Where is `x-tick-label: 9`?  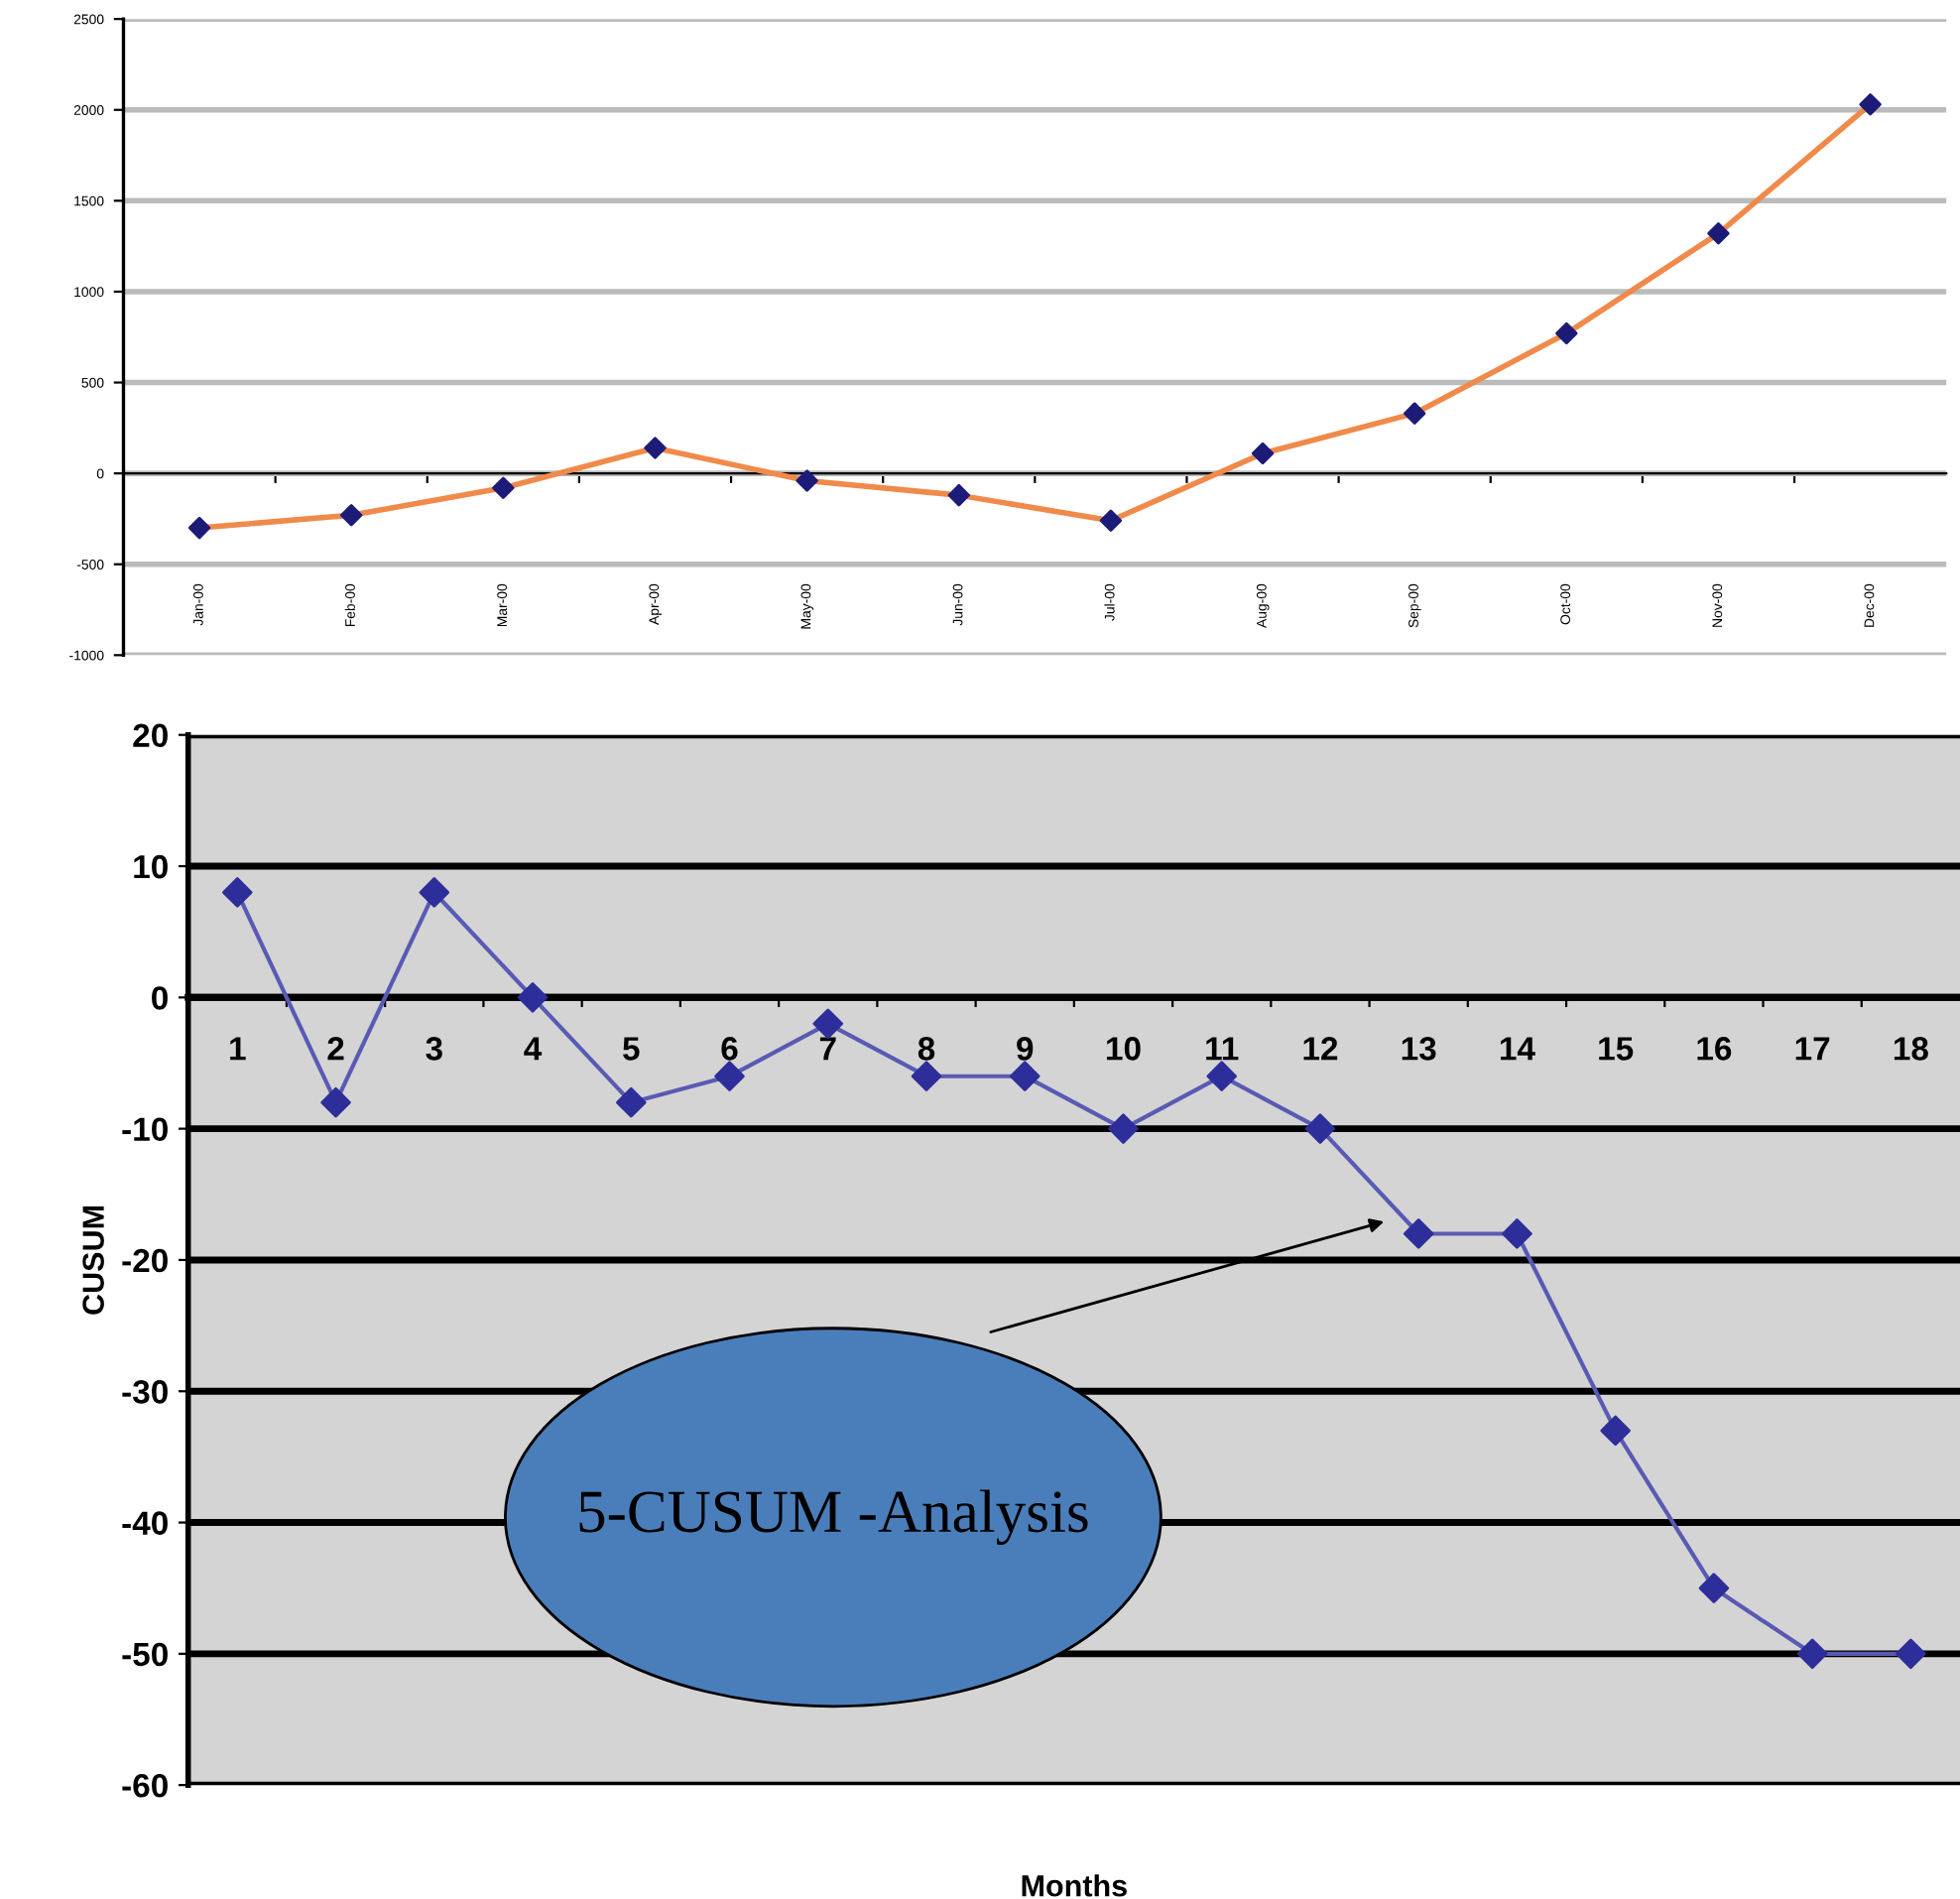
x-tick-label: 9 is located at coordinates (1025, 1049).